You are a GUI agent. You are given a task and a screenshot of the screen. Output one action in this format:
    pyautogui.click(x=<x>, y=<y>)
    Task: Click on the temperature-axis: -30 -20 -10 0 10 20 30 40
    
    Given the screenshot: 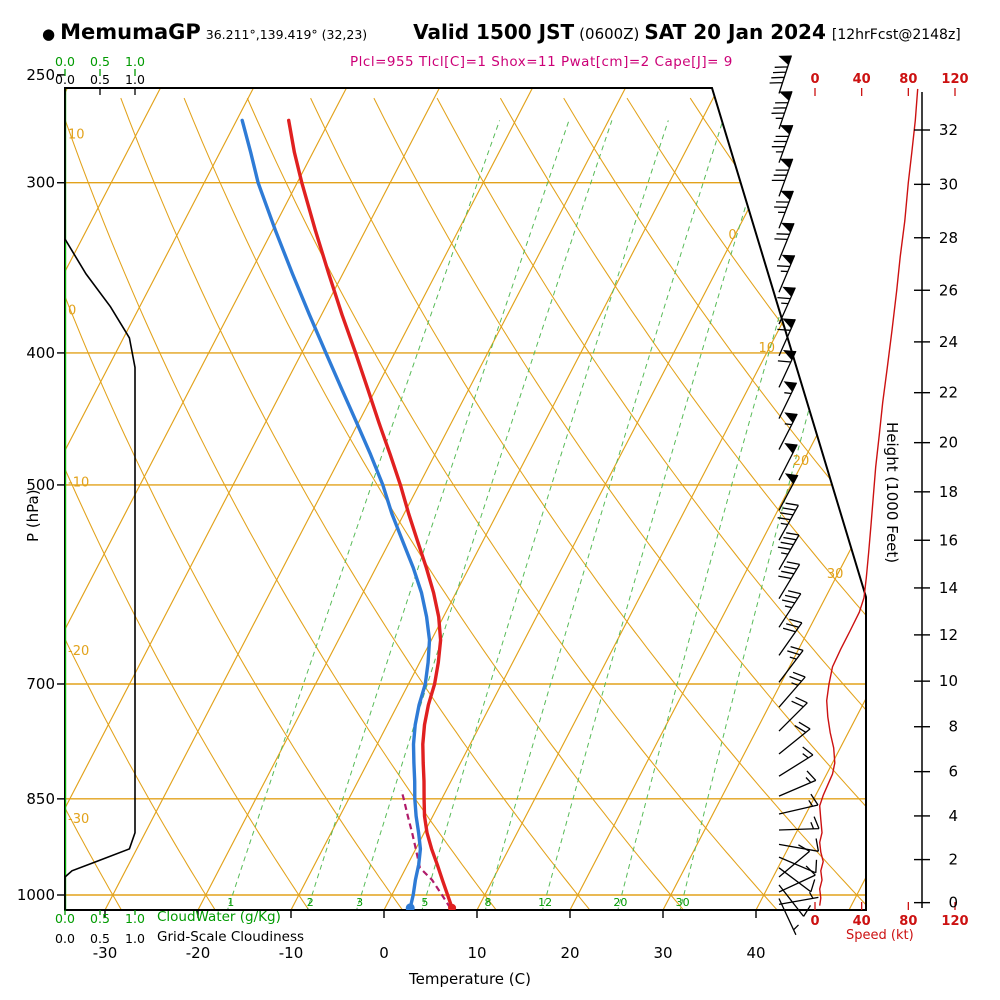 What is the action you would take?
    pyautogui.click(x=429, y=936)
    